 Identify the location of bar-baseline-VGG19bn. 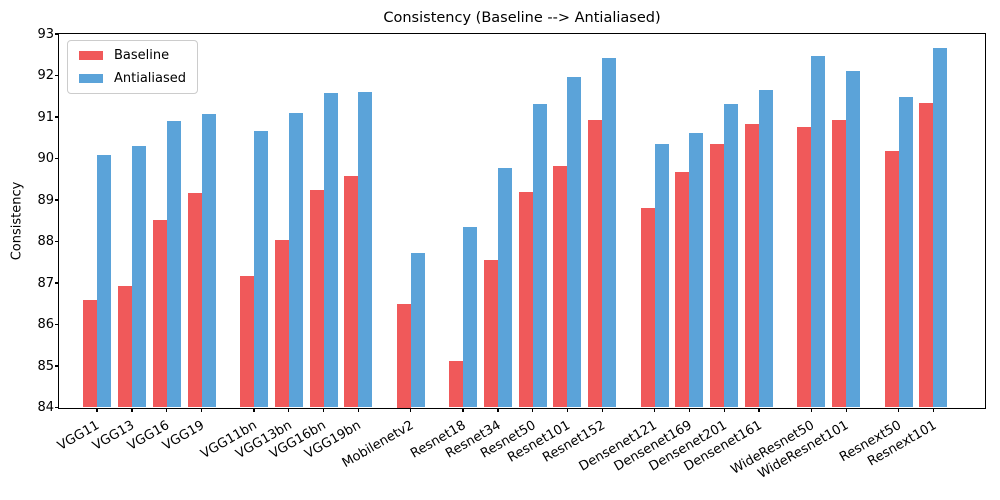
(351, 291).